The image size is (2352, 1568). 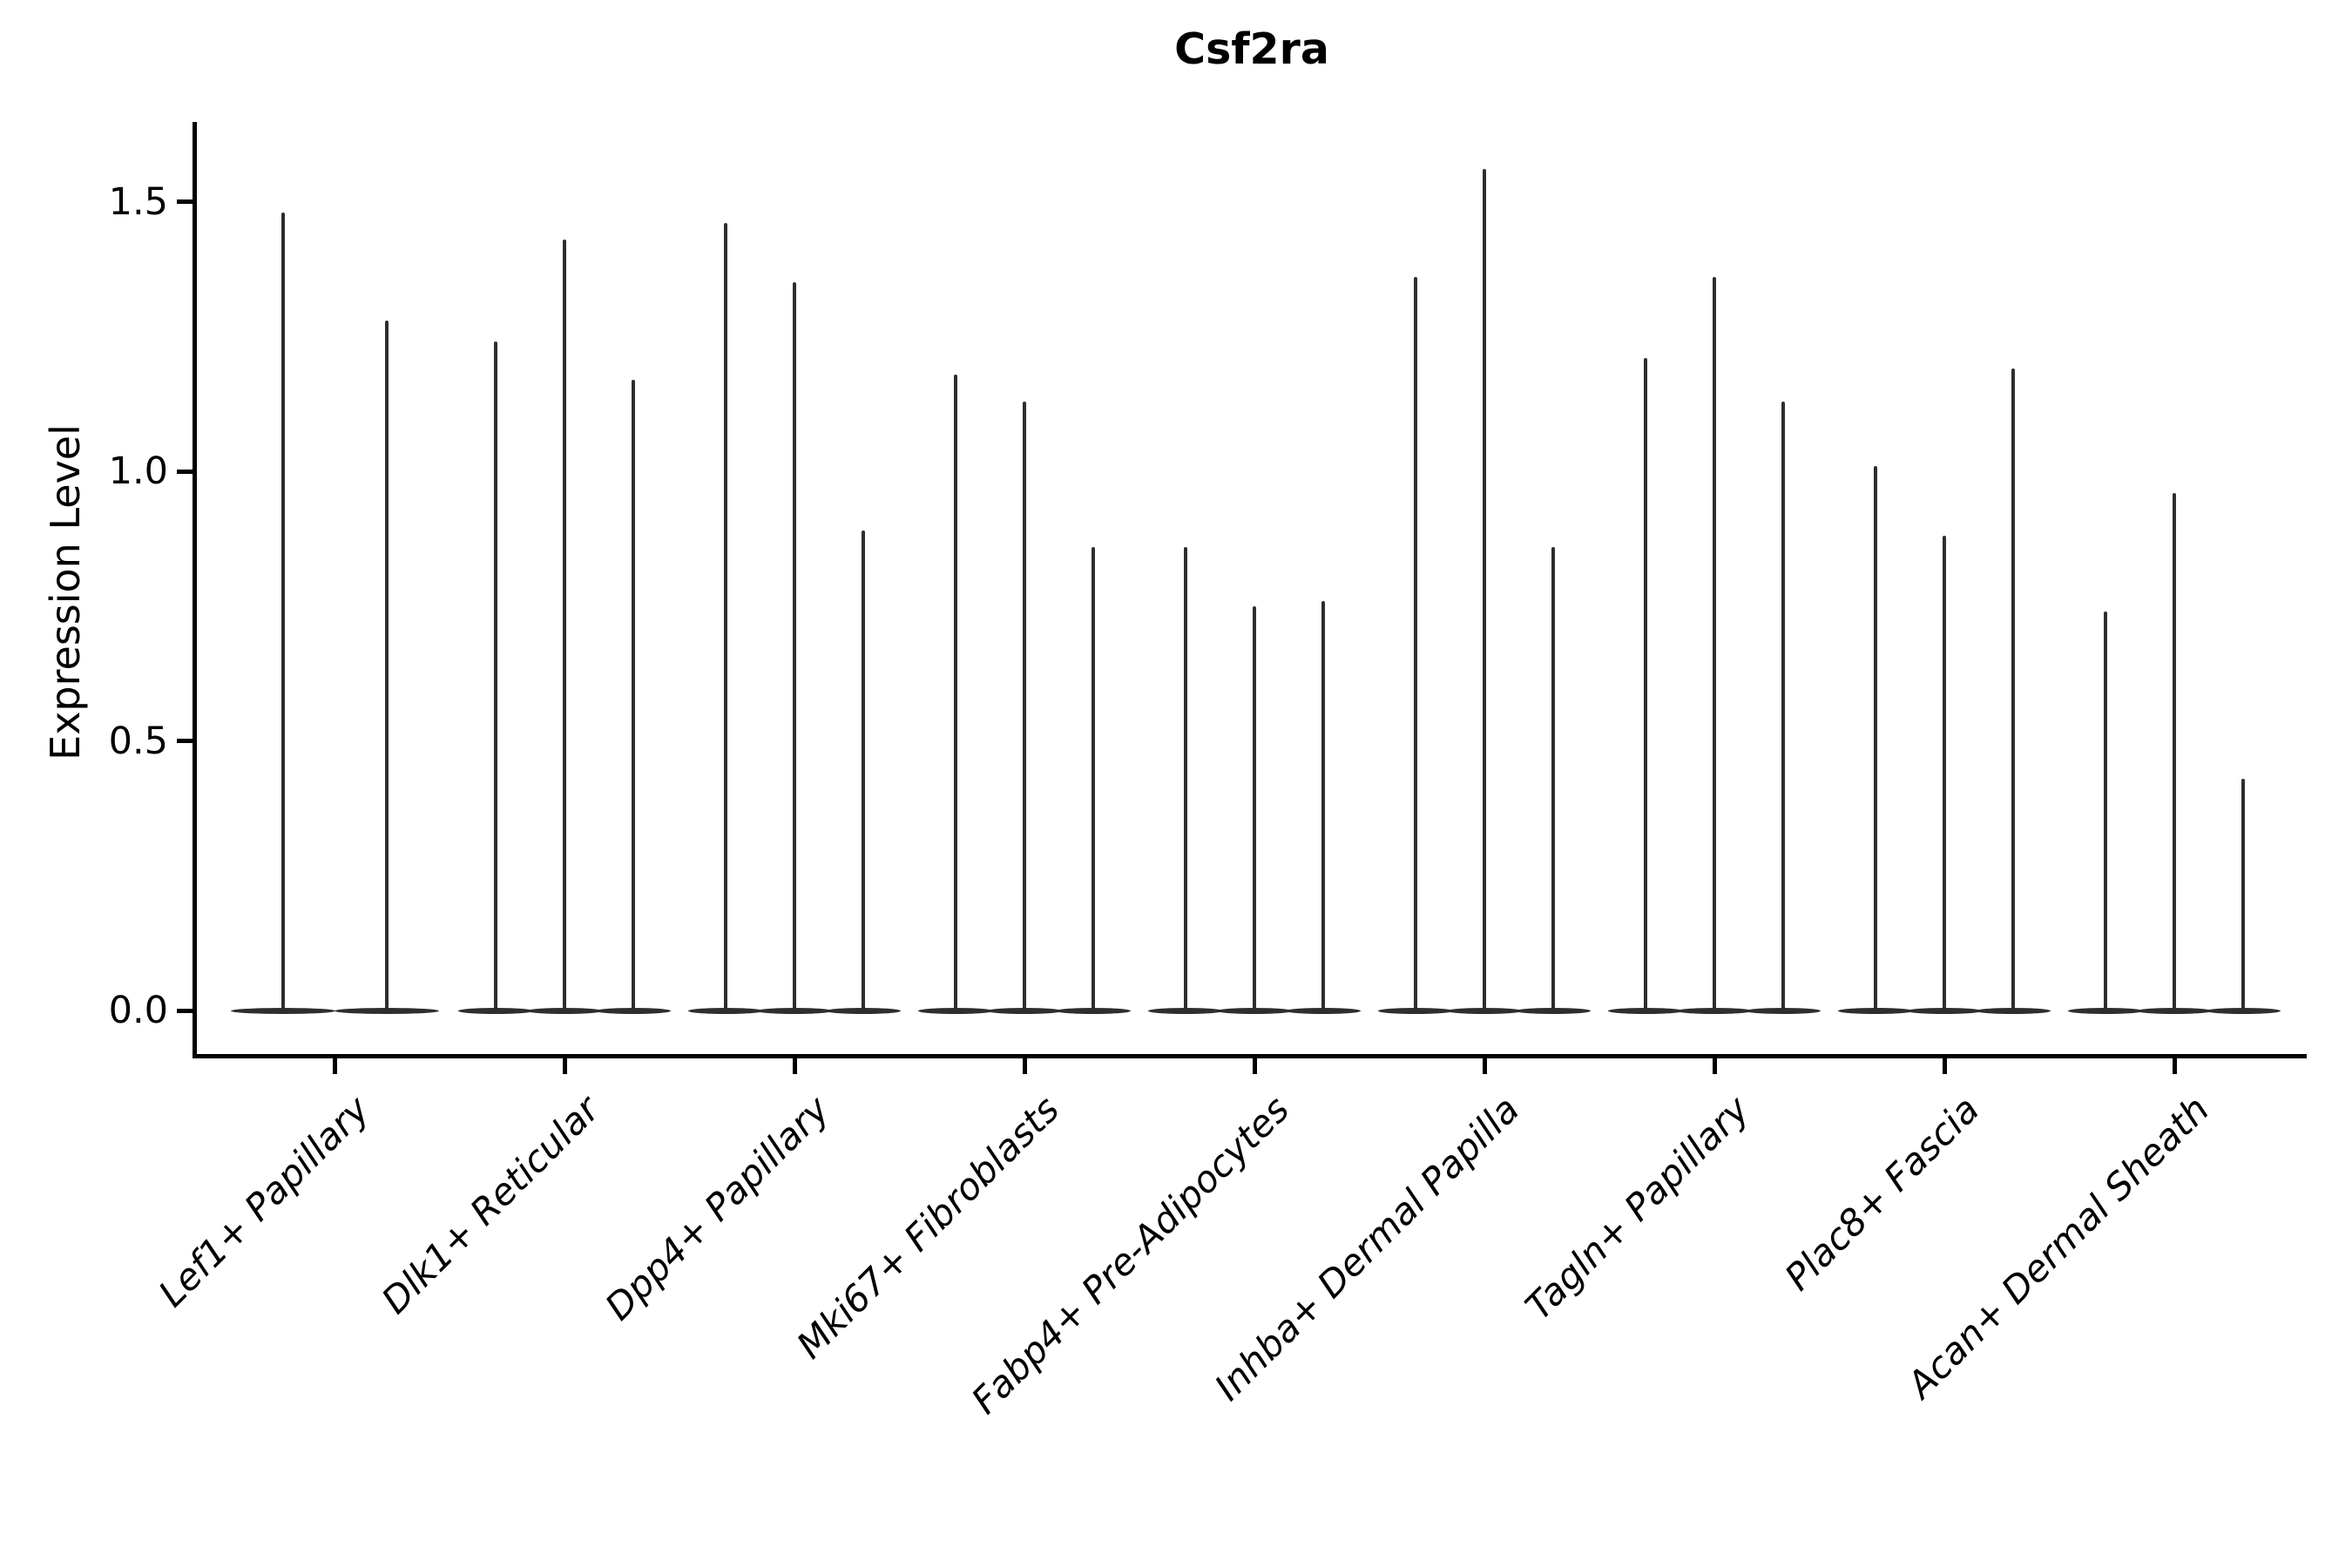 What do you see at coordinates (1367, 1248) in the screenshot?
I see `x-tick-label: Inhba+ Dermal Papilla` at bounding box center [1367, 1248].